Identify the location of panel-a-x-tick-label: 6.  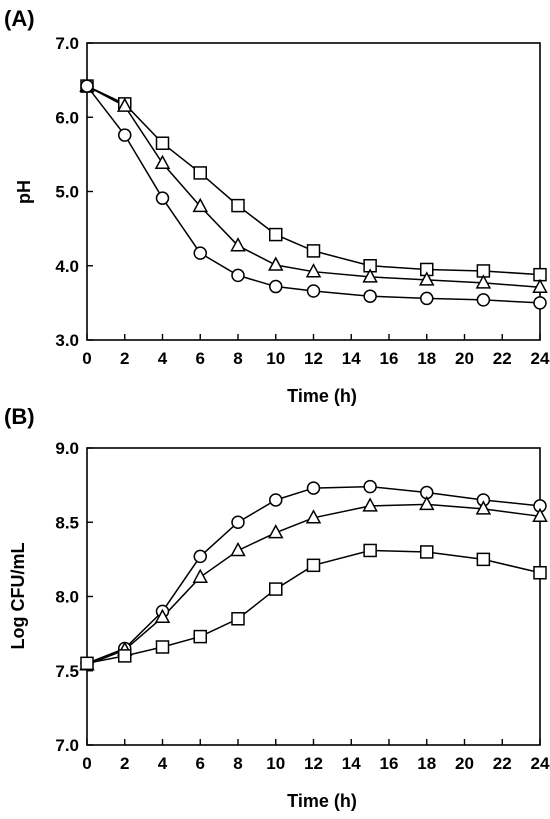
(200, 358).